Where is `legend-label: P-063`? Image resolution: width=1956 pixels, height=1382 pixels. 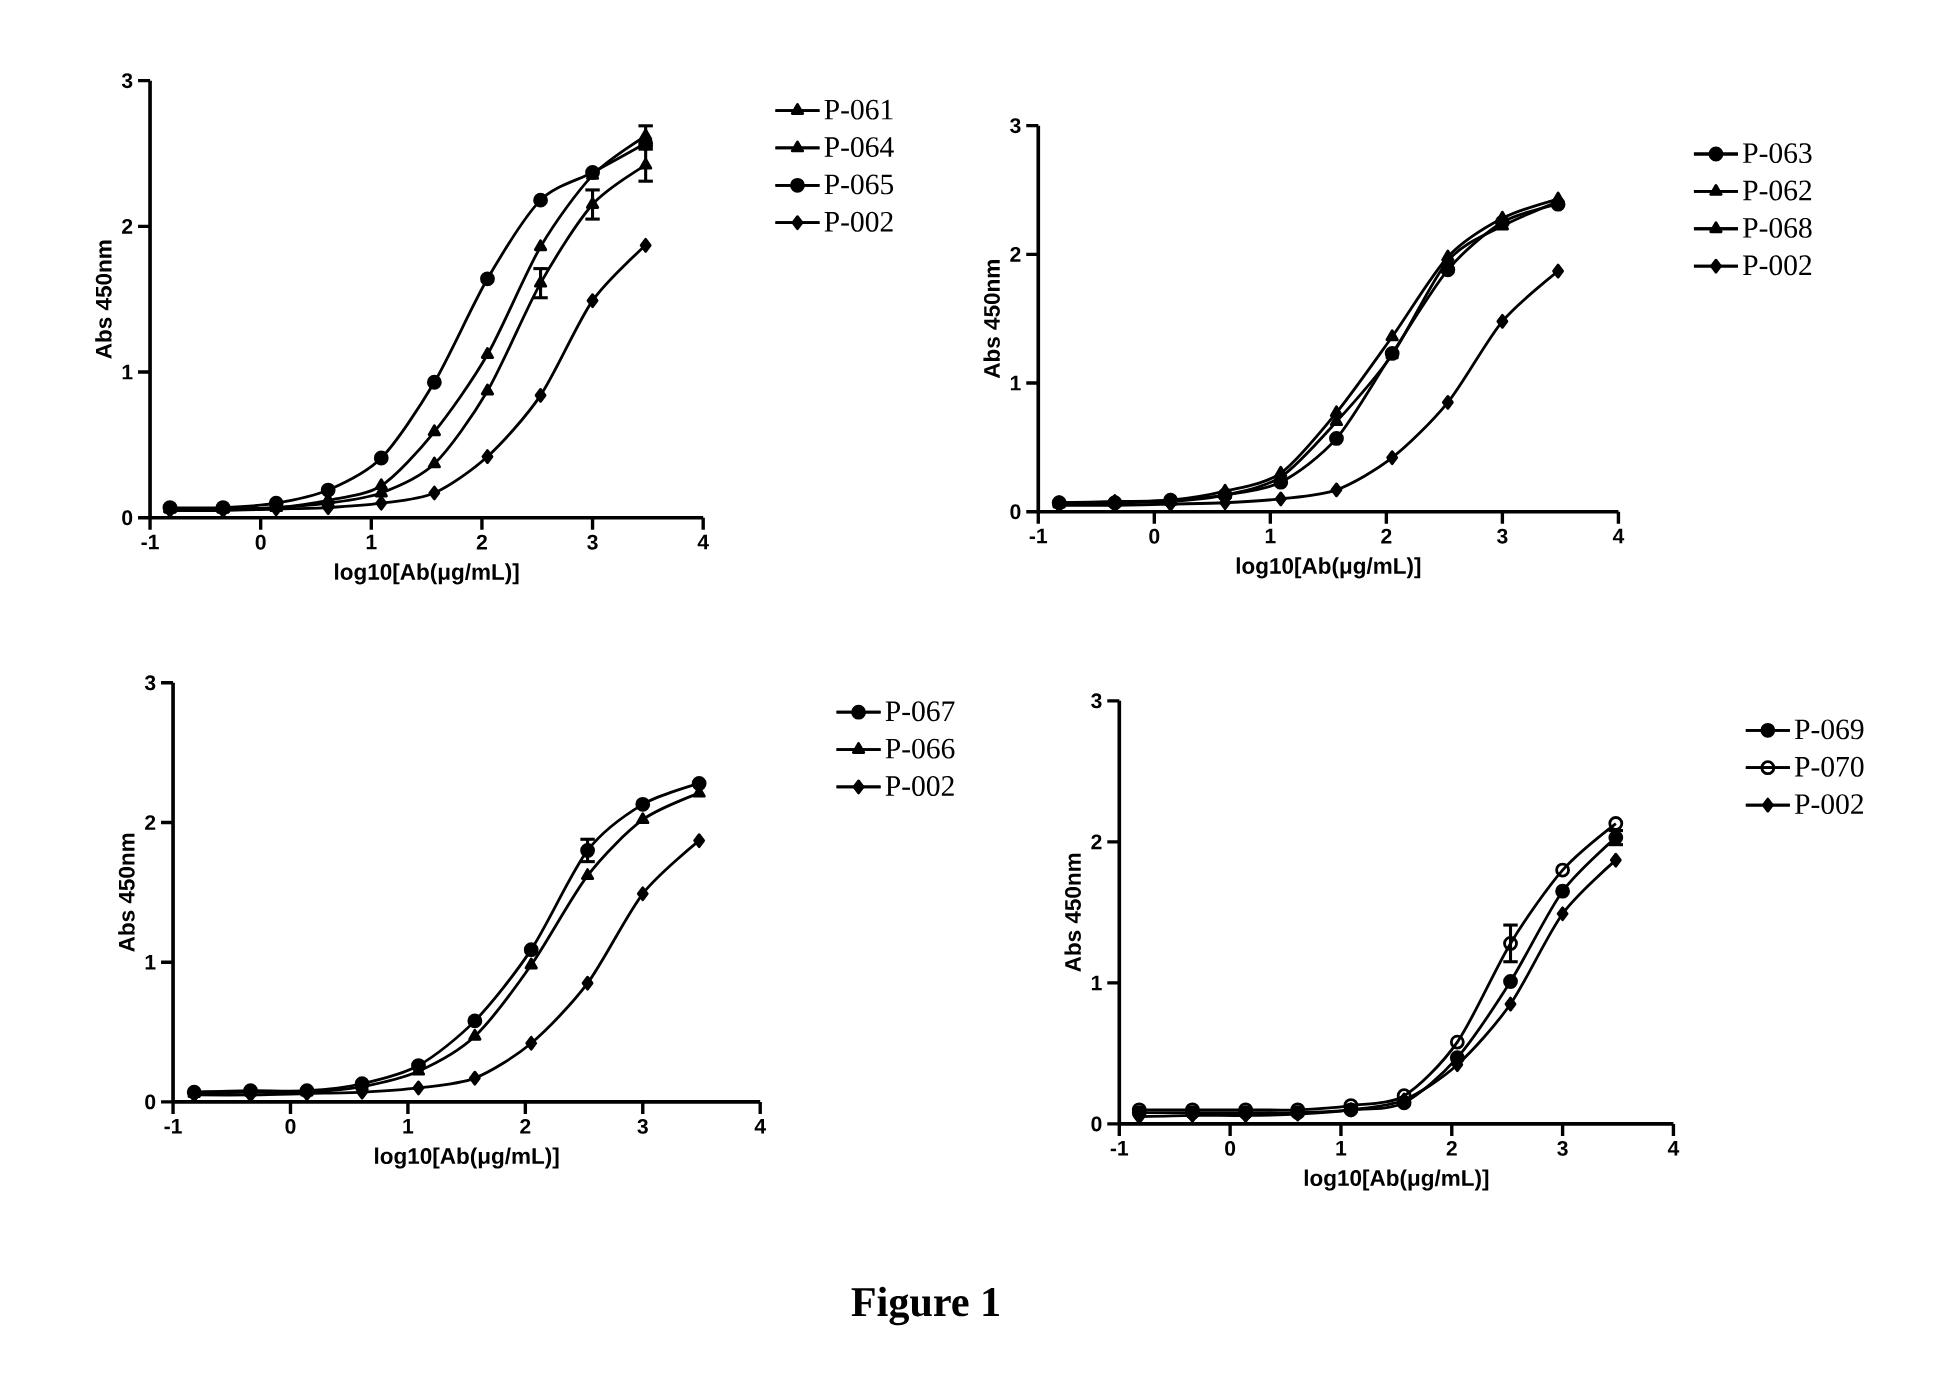
legend-label: P-063 is located at coordinates (1777, 153).